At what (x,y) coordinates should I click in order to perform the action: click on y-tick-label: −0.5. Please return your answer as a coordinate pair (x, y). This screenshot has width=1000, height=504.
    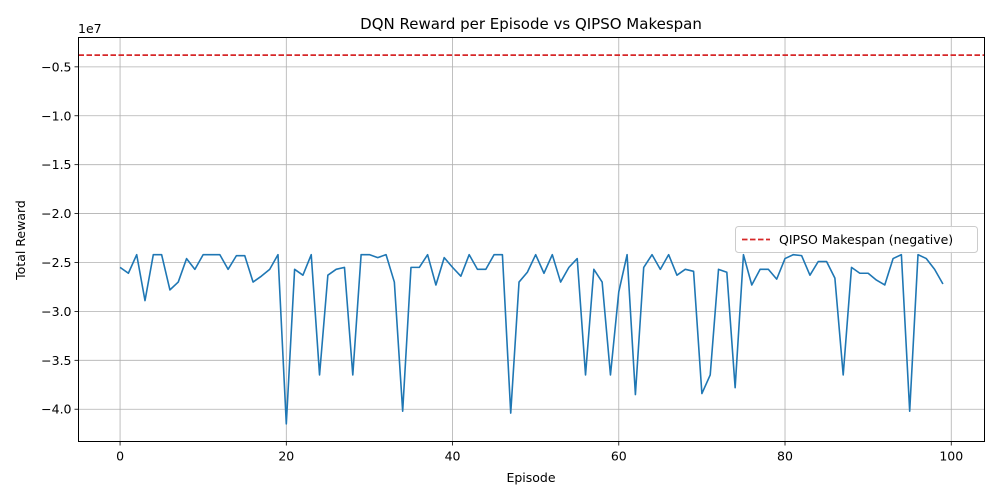
    Looking at the image, I should click on (56, 66).